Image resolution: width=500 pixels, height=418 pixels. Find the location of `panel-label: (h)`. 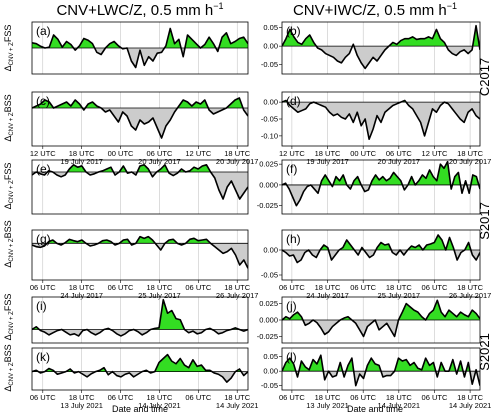

panel-label: (h) is located at coordinates (293, 239).